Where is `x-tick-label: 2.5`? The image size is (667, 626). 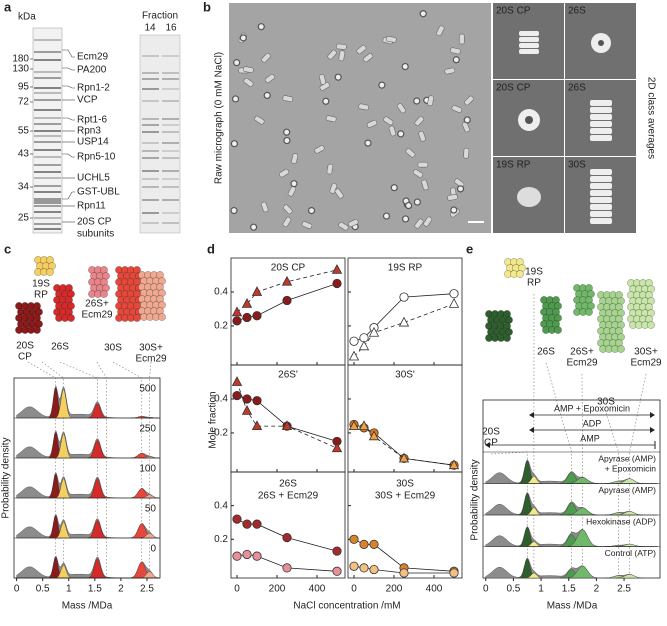 x-tick-label: 2.5 is located at coordinates (624, 589).